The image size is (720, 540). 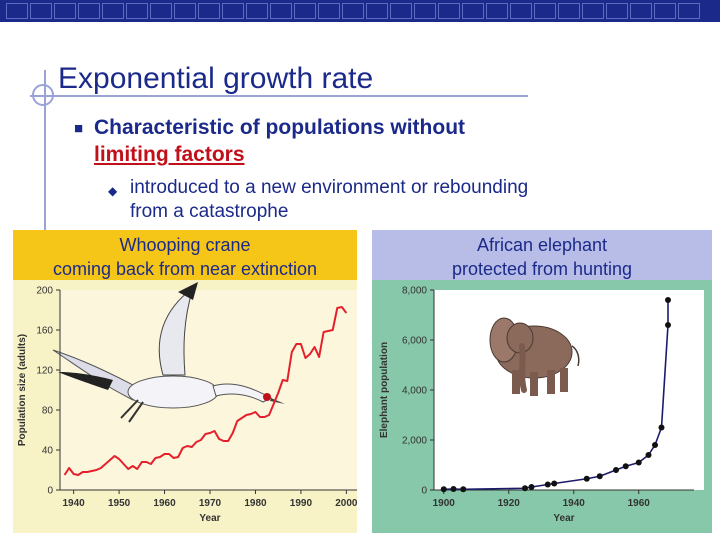 I want to click on crane-series-line, so click(x=205, y=391).